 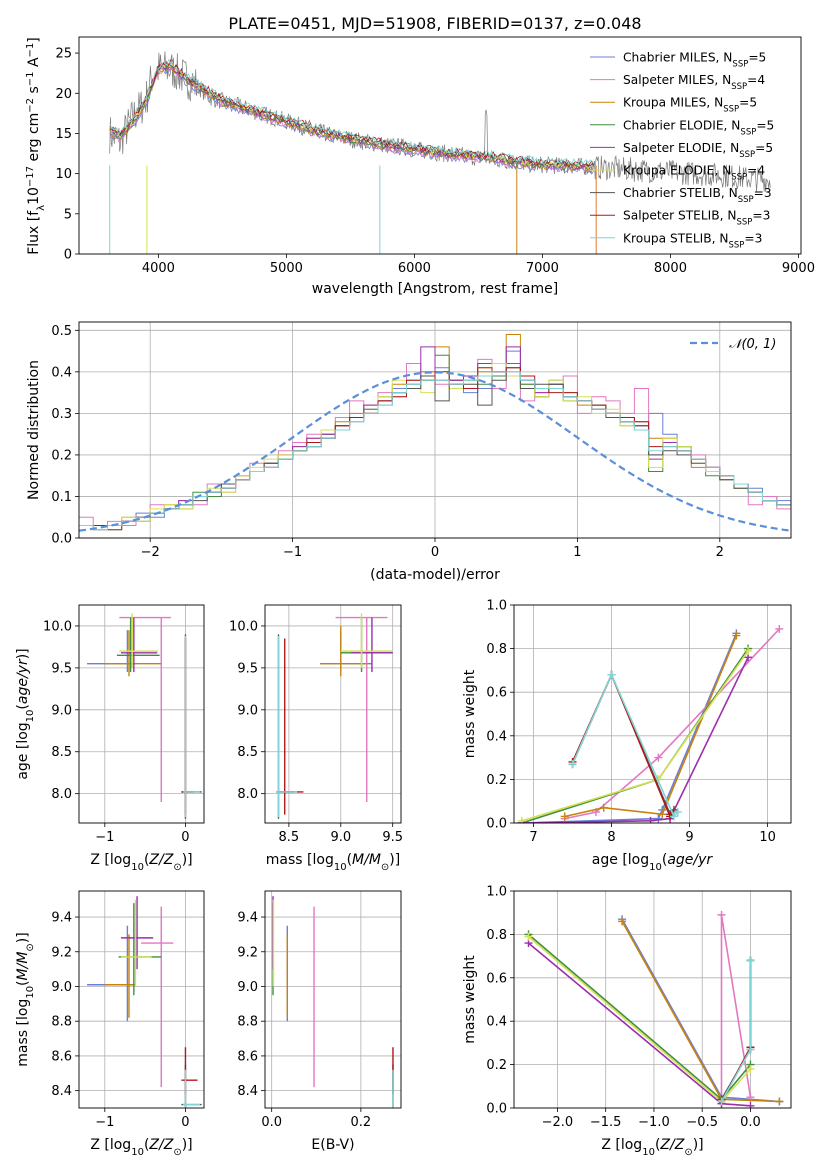 I want to click on x-tick-label: 9.5, so click(x=392, y=837).